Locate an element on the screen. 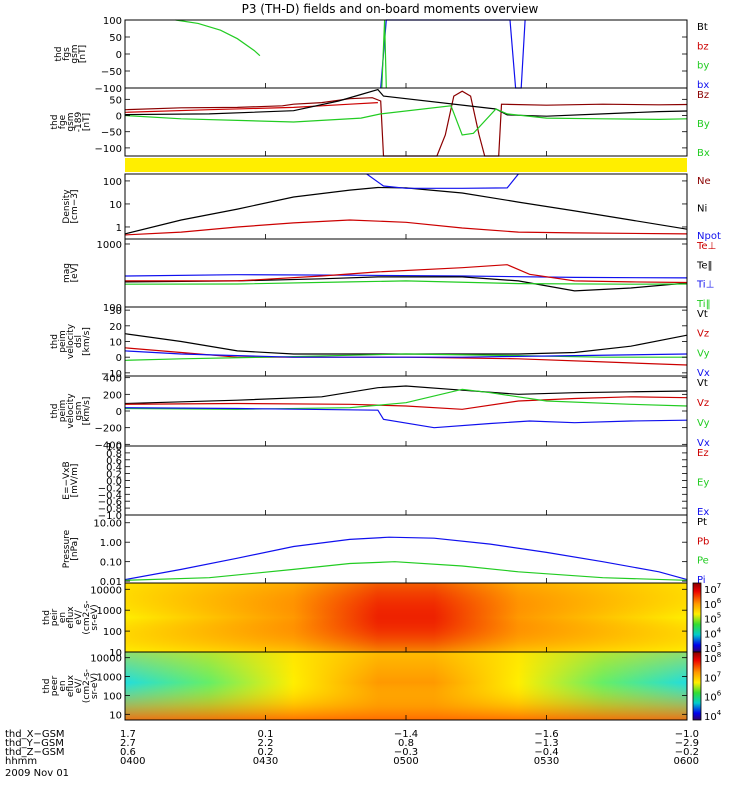 Image resolution: width=750 pixels, height=800 pixels. y-axis-label-line: Pressure is located at coordinates (67, 548).